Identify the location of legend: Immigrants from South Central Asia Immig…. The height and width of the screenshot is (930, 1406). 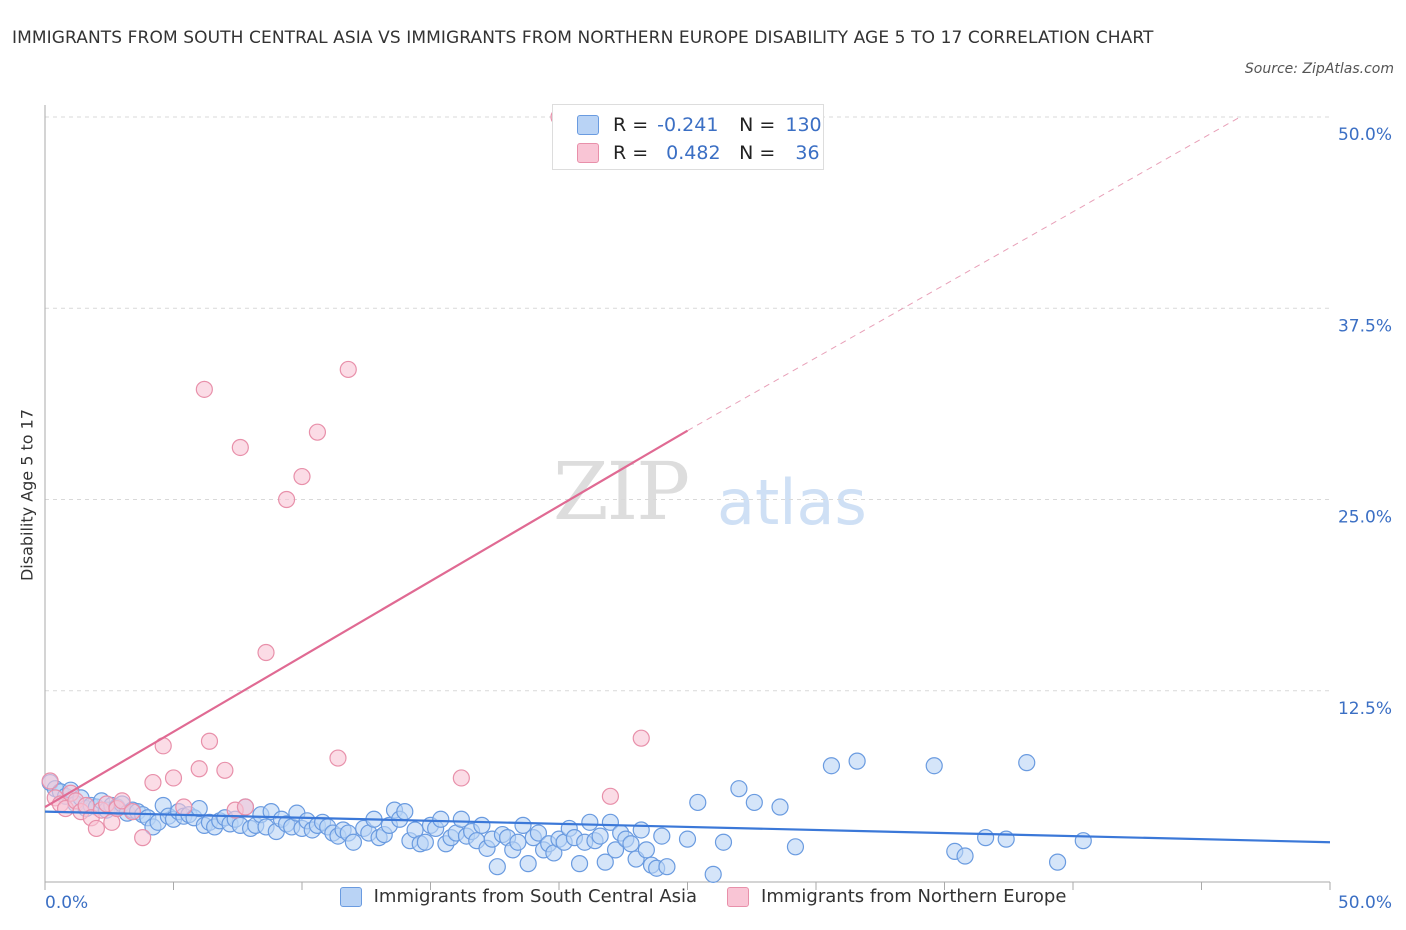
(703, 896).